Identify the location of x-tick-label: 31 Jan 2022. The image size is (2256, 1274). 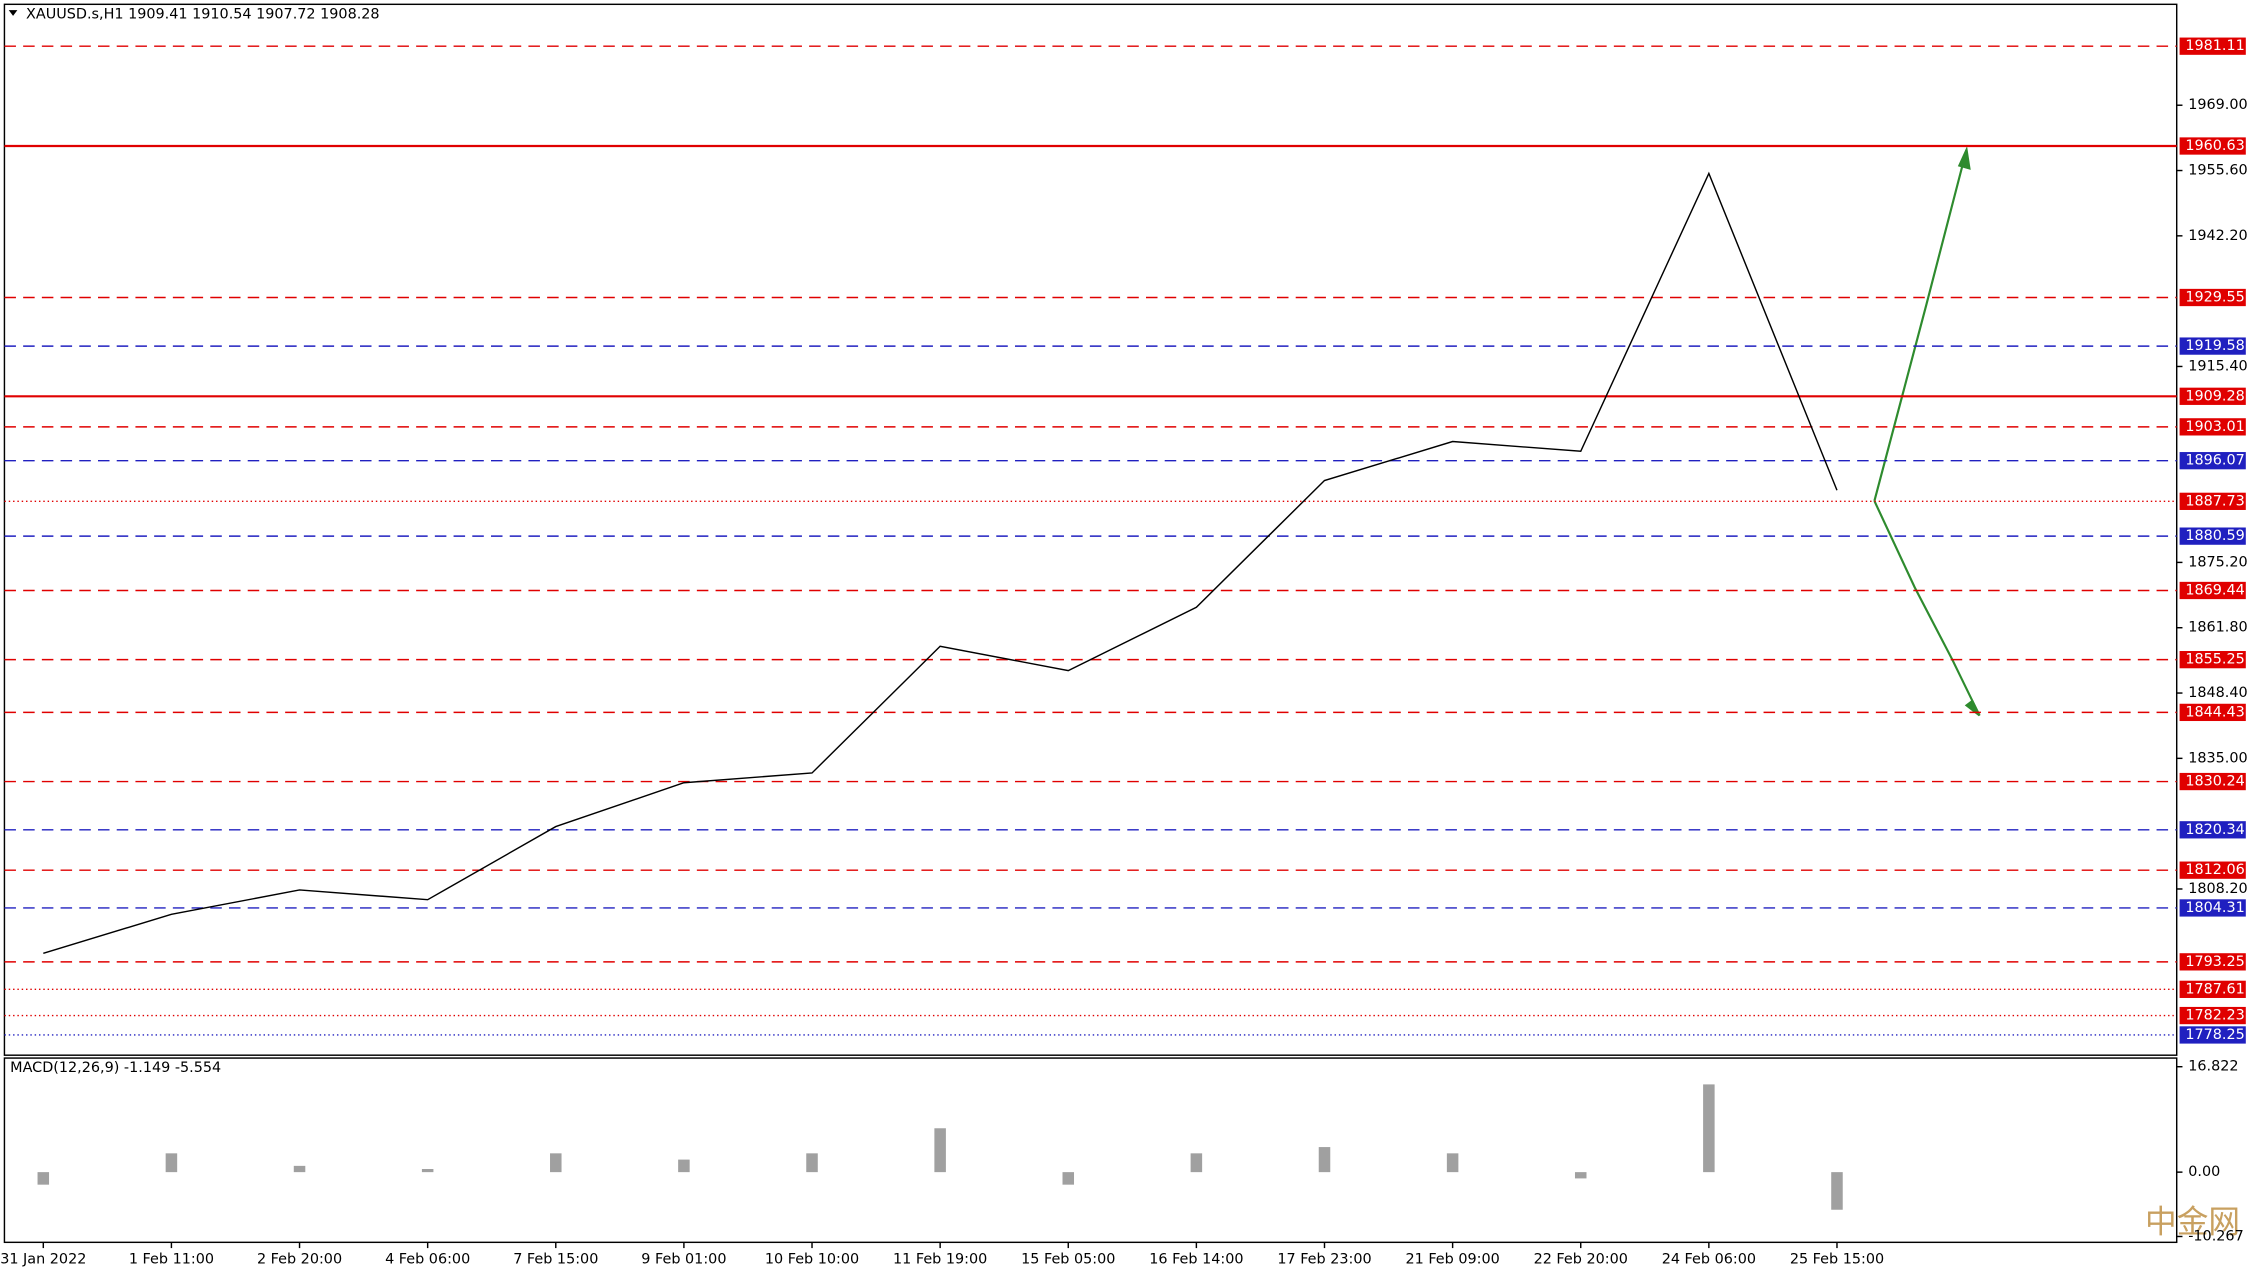
(43, 1260).